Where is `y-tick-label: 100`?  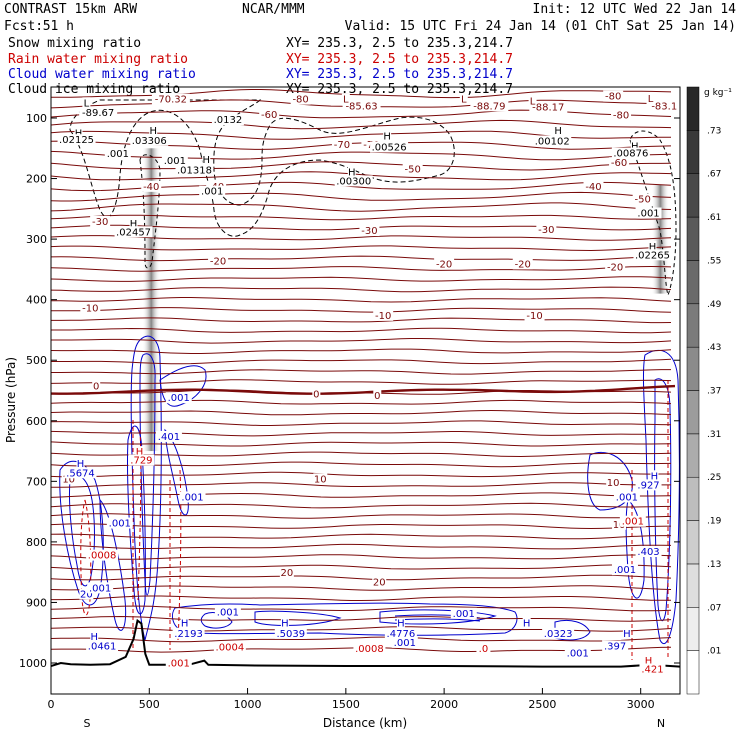
y-tick-label: 100 is located at coordinates (36, 118).